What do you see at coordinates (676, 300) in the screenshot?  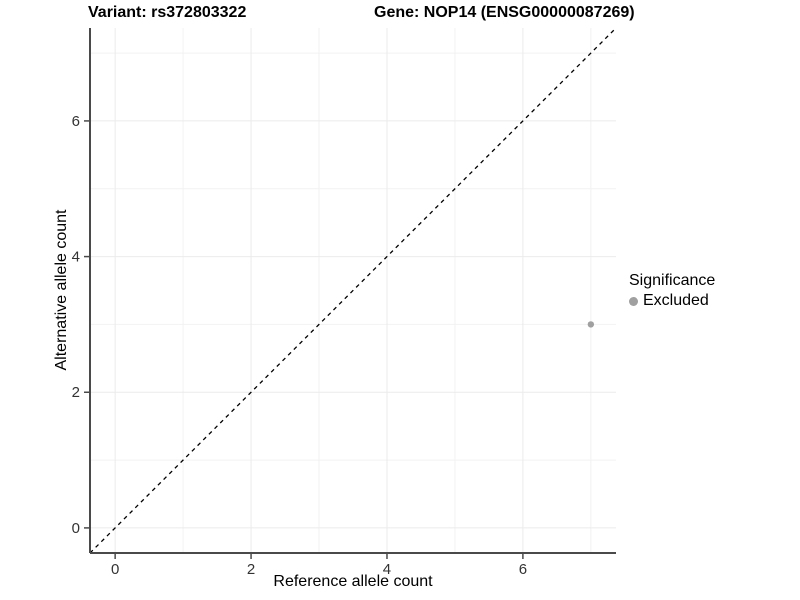 I see `legend-item-label: Excluded` at bounding box center [676, 300].